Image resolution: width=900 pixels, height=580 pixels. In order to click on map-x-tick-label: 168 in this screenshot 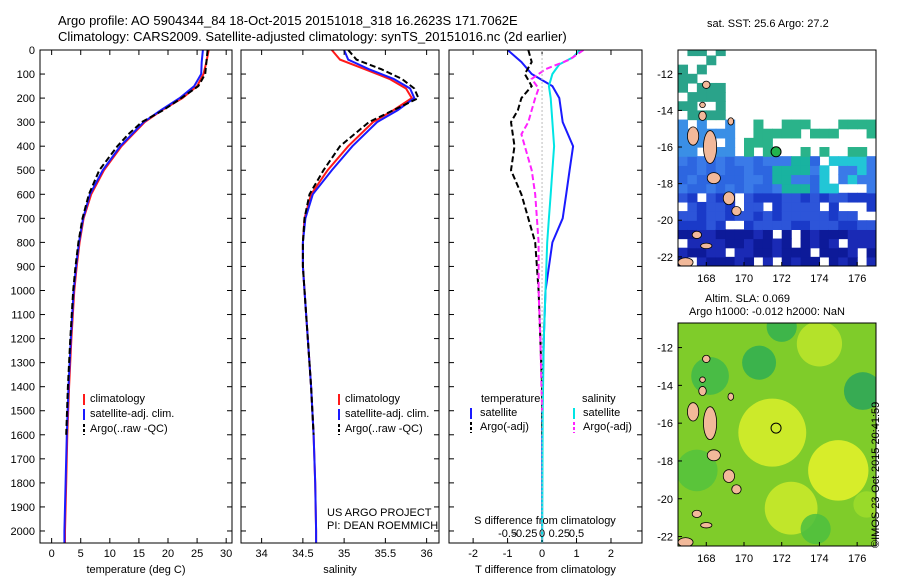, I will do `click(706, 279)`.